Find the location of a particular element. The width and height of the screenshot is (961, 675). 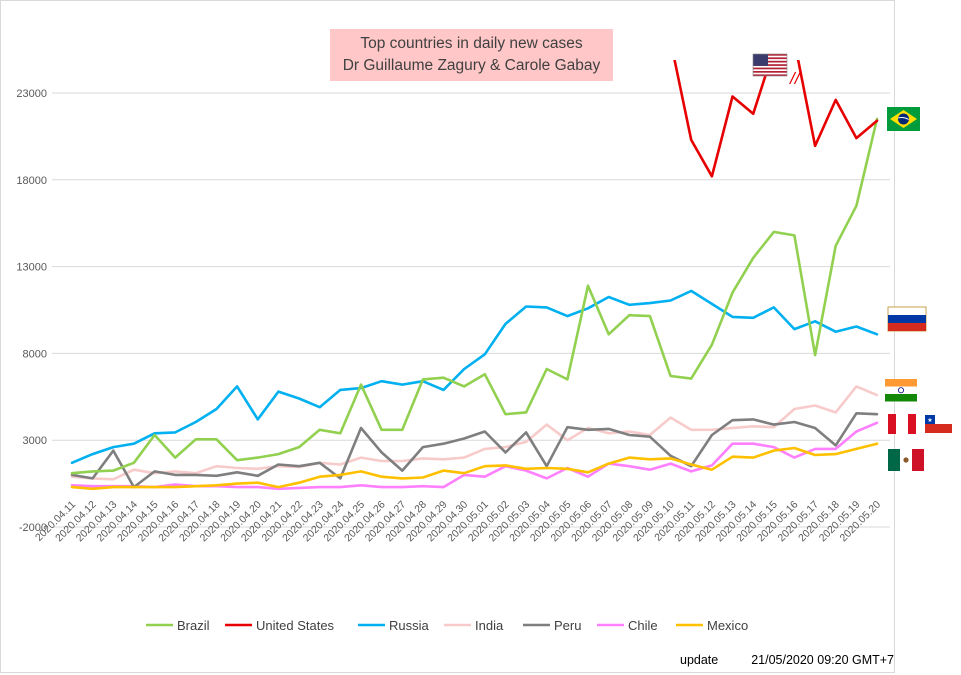

y-tick-label: -2000 is located at coordinates (33, 528).